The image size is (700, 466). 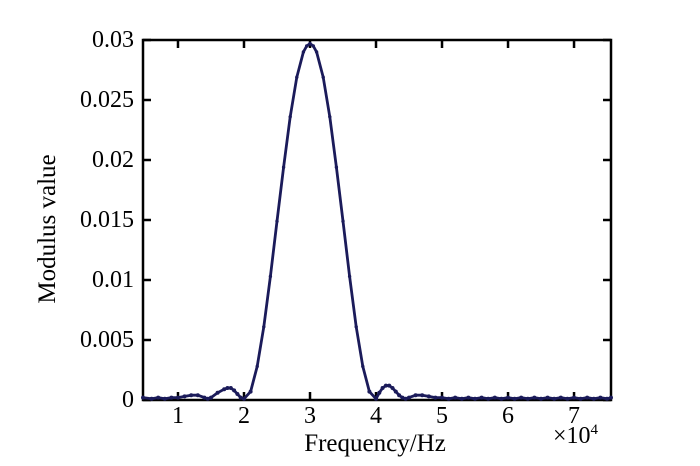 What do you see at coordinates (594, 430) in the screenshot?
I see `multiplier-exponent: 4` at bounding box center [594, 430].